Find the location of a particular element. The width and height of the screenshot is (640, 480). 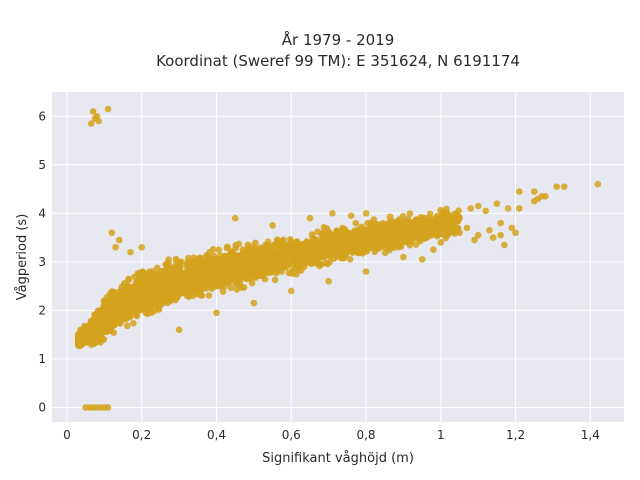

y-tick-label: 4 is located at coordinates (42, 213).